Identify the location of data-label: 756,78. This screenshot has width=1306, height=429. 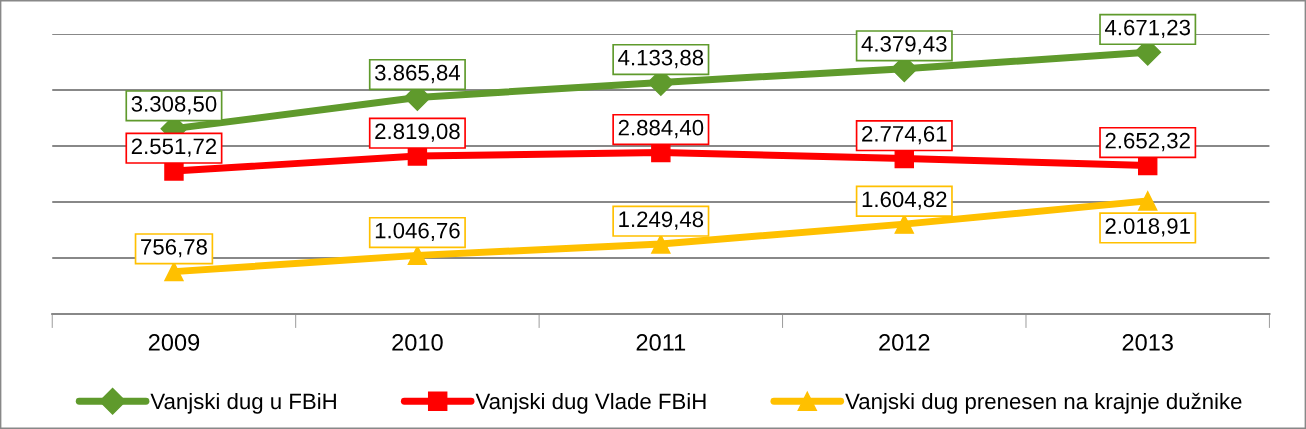
(174, 248).